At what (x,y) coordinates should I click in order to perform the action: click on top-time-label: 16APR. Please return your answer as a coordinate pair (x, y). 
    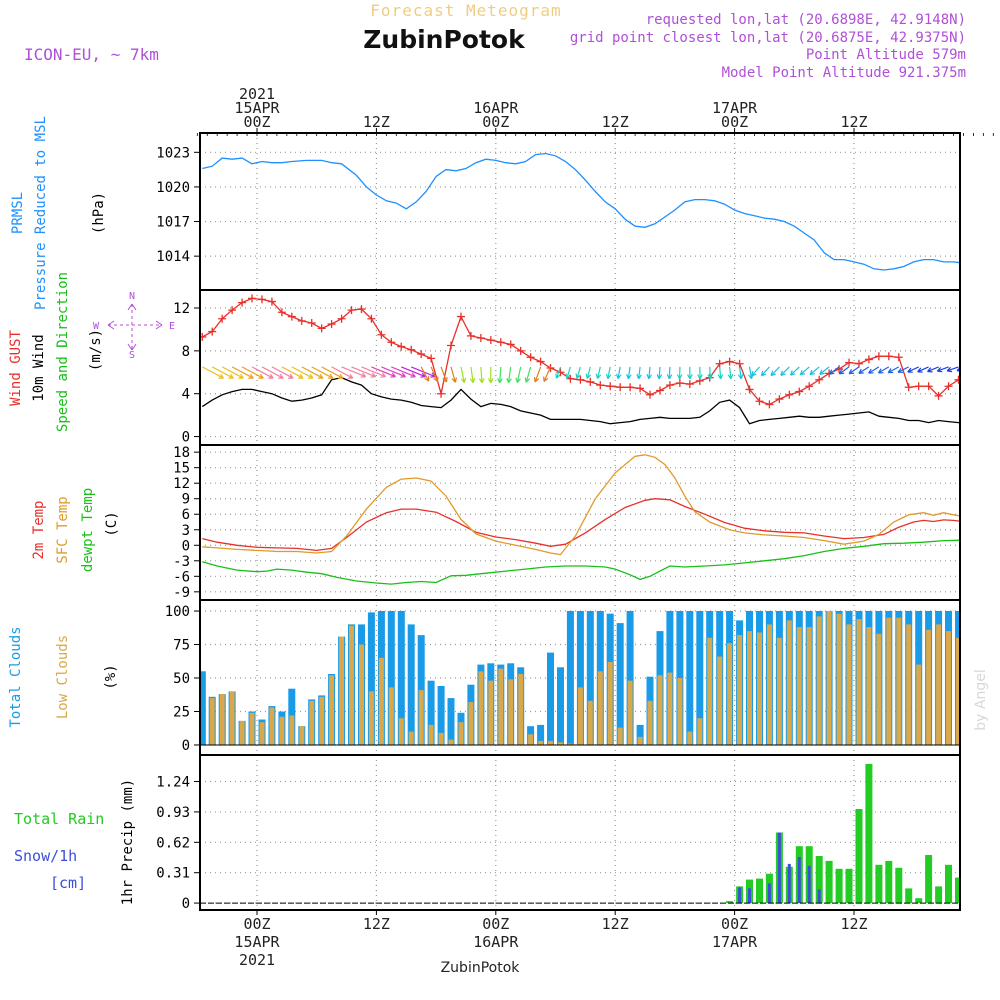
    Looking at the image, I should click on (496, 108).